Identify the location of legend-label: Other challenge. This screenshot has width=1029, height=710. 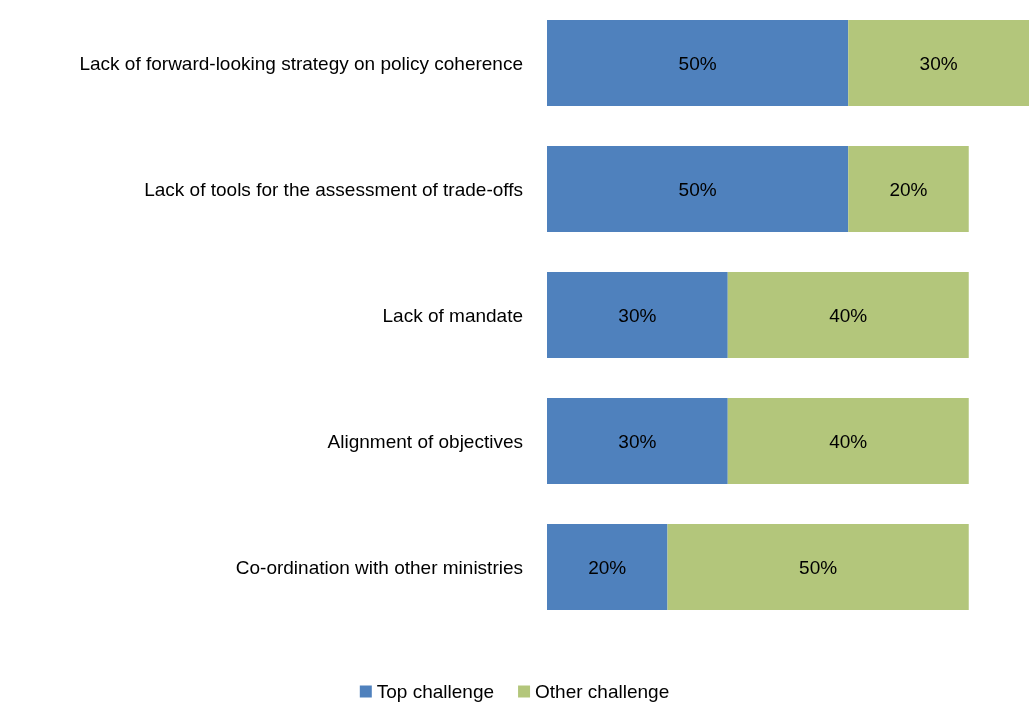
(602, 691).